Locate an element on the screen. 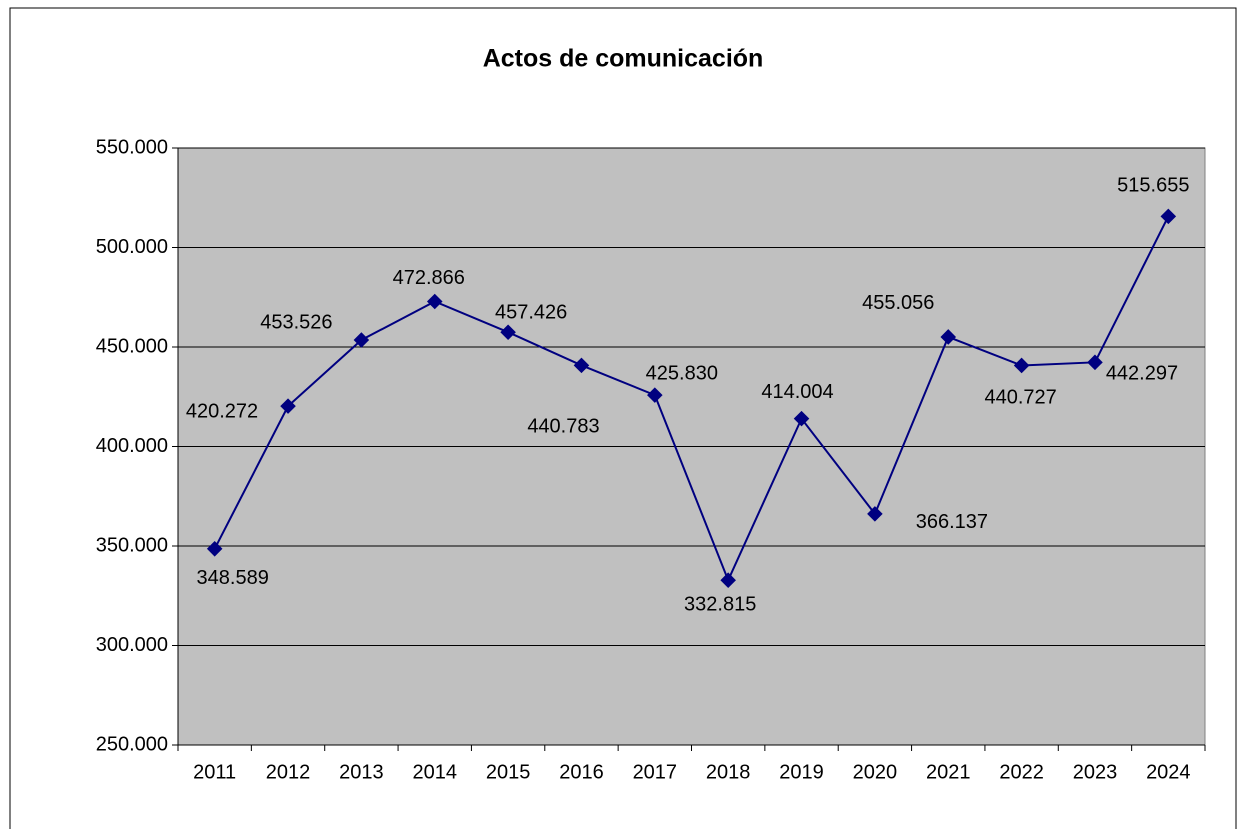  x-tick-label: 2019 is located at coordinates (801, 772).